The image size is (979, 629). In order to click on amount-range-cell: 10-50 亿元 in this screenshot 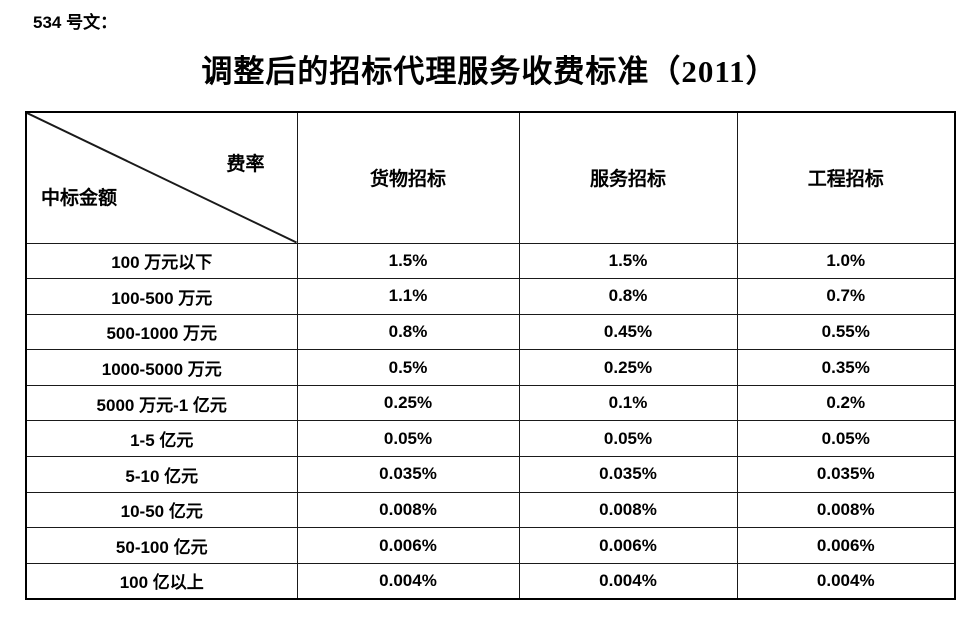, I will do `click(161, 510)`.